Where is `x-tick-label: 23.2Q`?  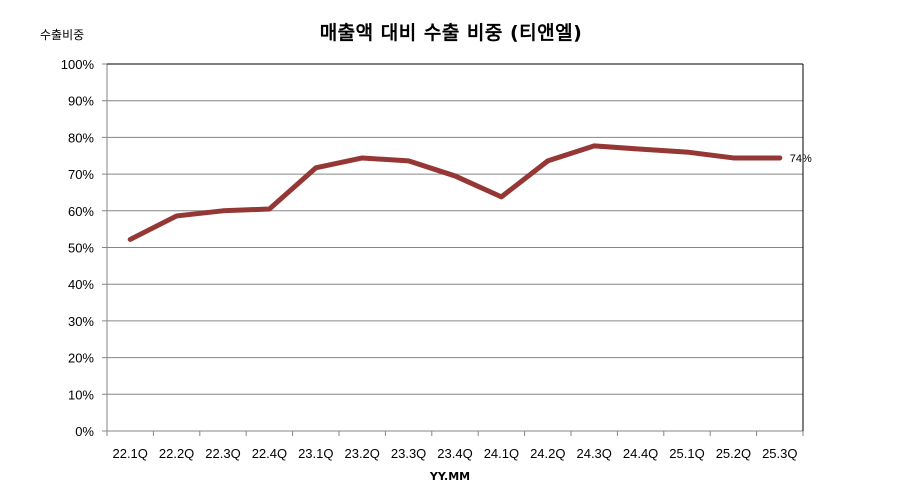 x-tick-label: 23.2Q is located at coordinates (361, 453).